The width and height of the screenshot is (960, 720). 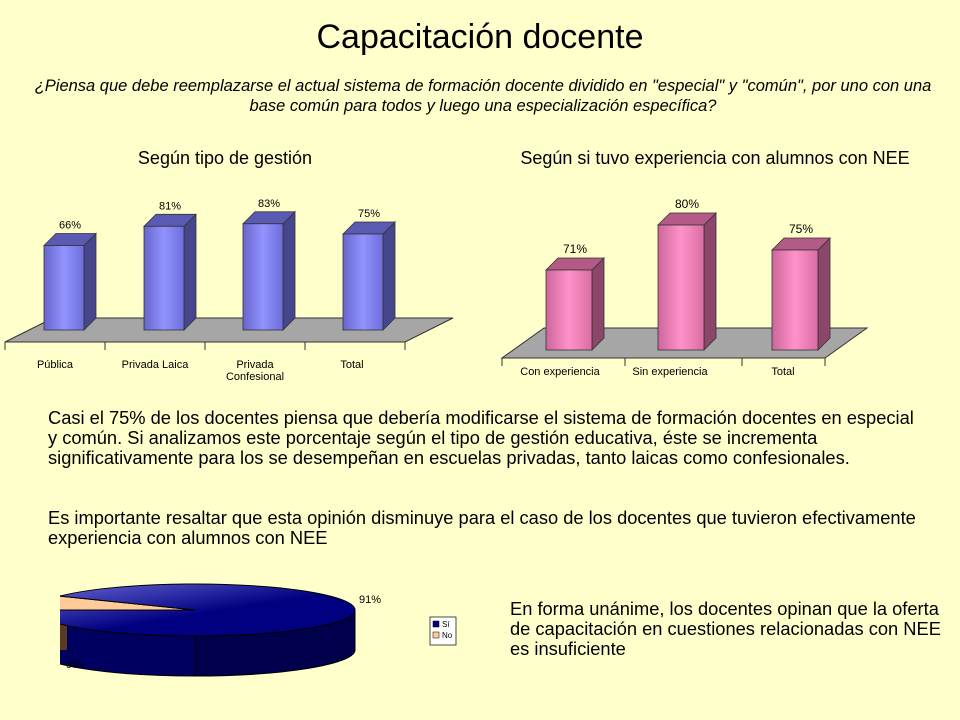 I want to click on data-label: 80%, so click(x=687, y=204).